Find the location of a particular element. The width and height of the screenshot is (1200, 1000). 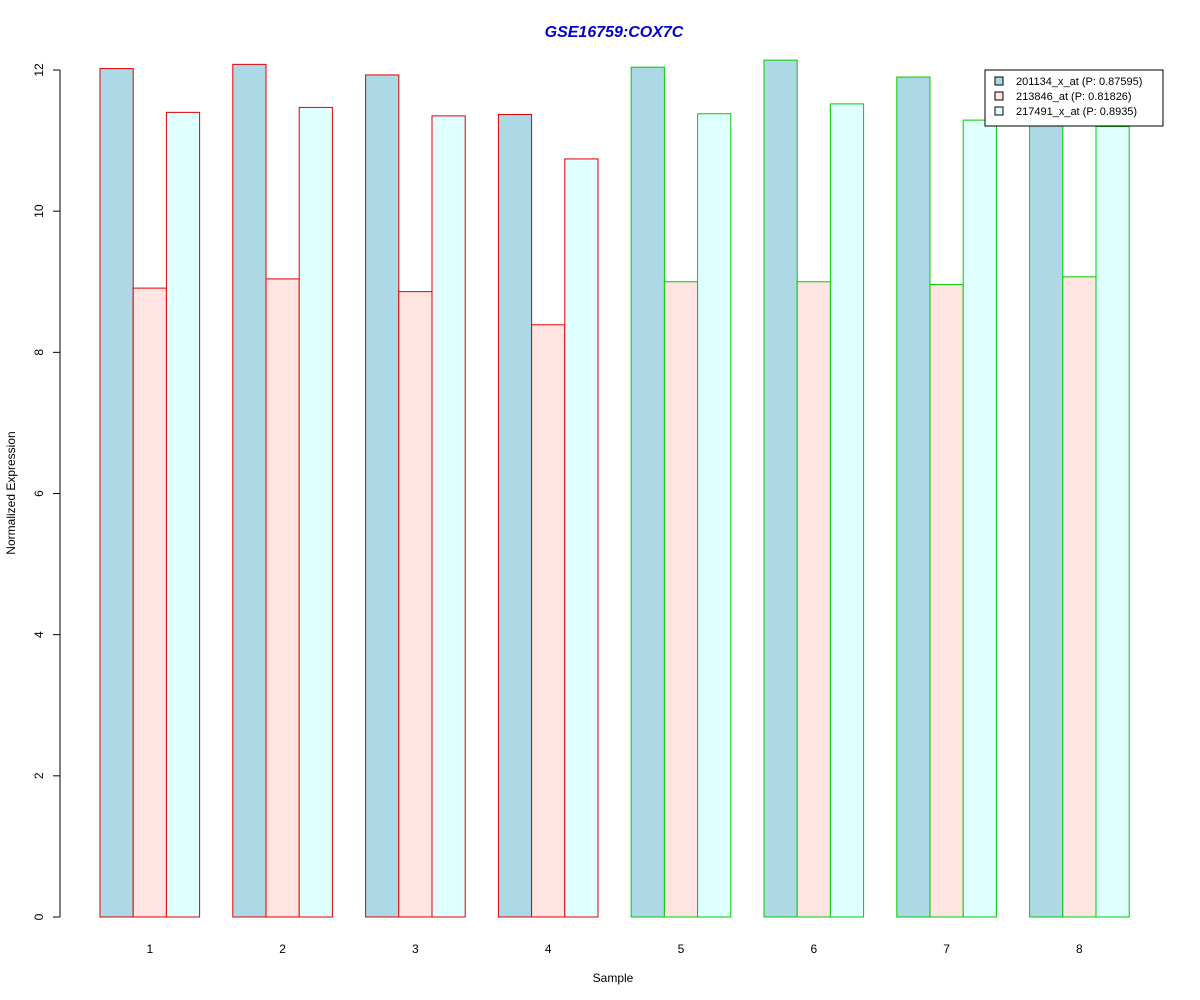

legend-box is located at coordinates (1074, 98).